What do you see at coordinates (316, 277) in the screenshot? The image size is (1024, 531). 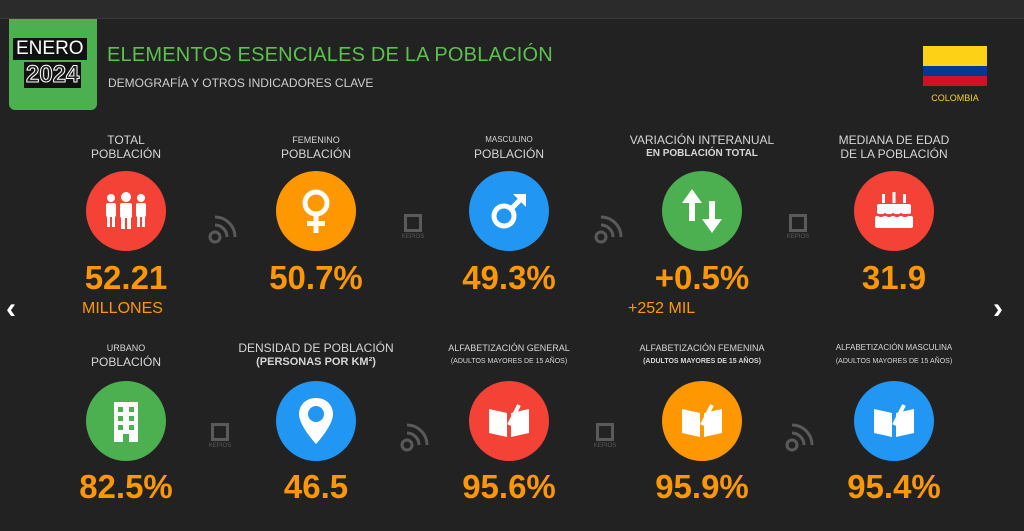 I see `stat-value: 50.7%` at bounding box center [316, 277].